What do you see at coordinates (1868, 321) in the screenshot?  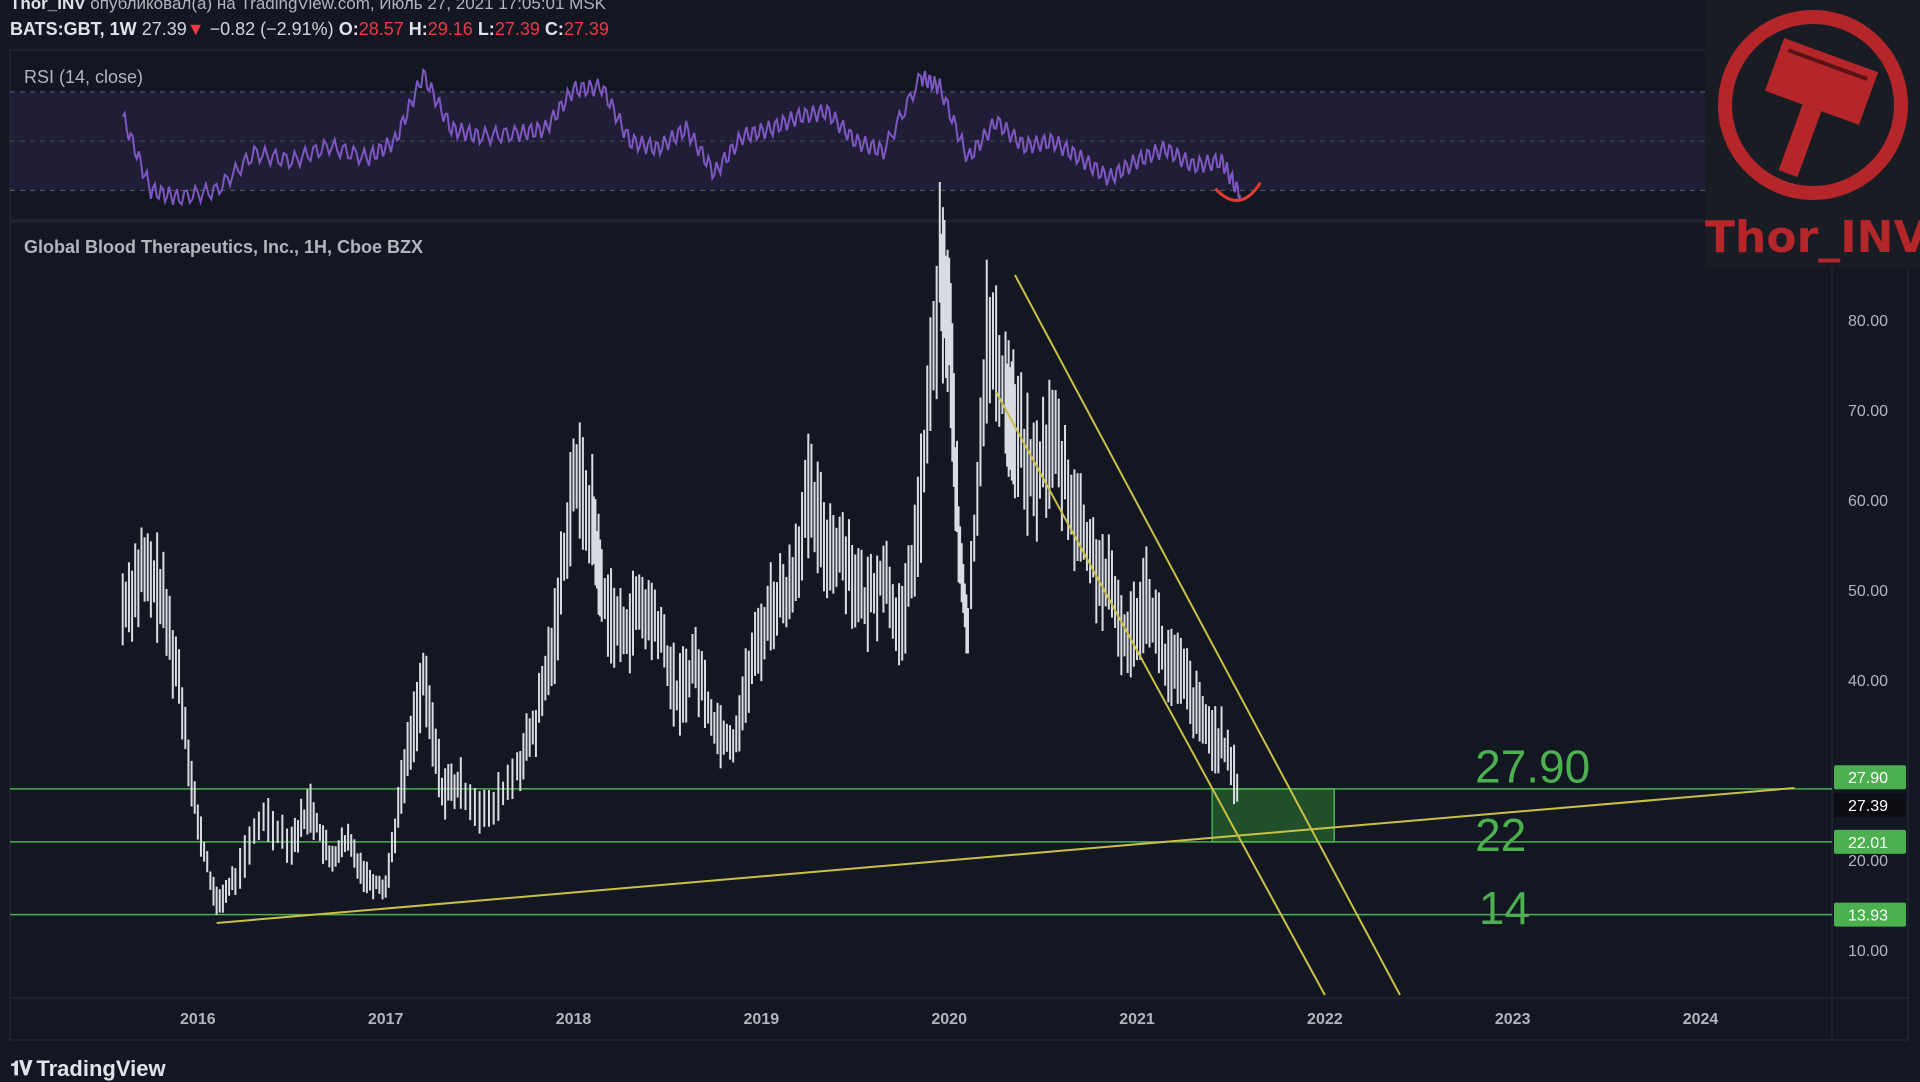 I see `price-axis-label: 80.00` at bounding box center [1868, 321].